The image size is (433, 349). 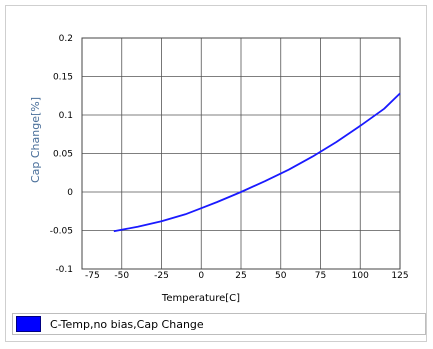 What do you see at coordinates (281, 276) in the screenshot?
I see `x-tick-label: 50` at bounding box center [281, 276].